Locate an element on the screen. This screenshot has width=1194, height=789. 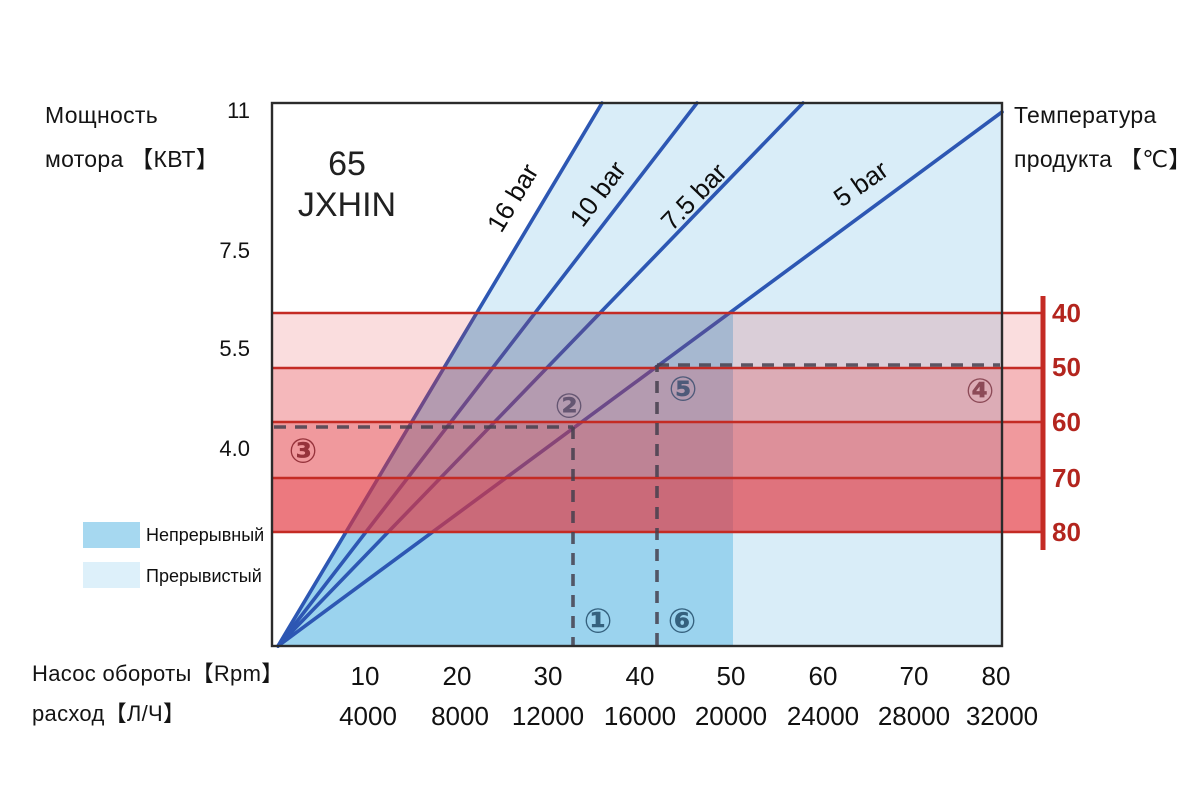
temp-axis-title-line1: Температура is located at coordinates (1085, 115).